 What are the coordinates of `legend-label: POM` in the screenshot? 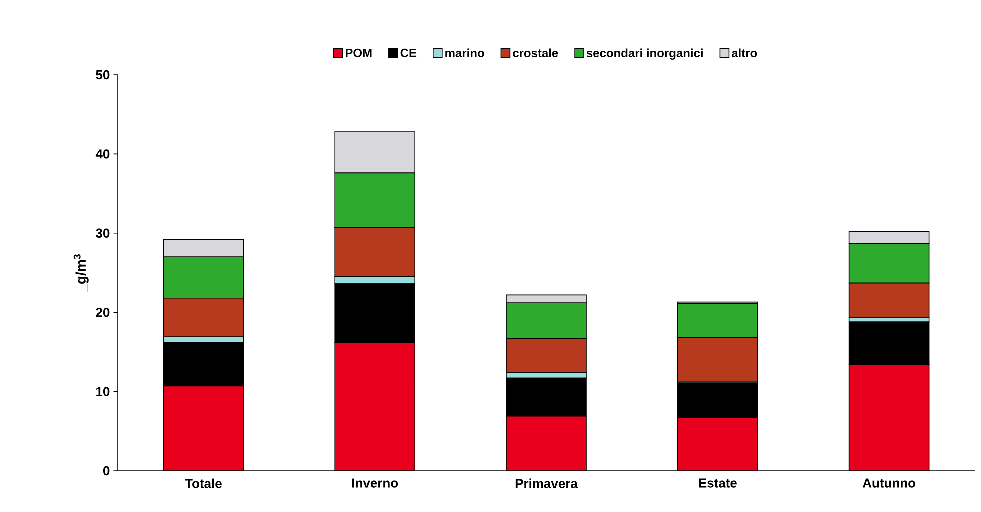 It's located at (359, 53).